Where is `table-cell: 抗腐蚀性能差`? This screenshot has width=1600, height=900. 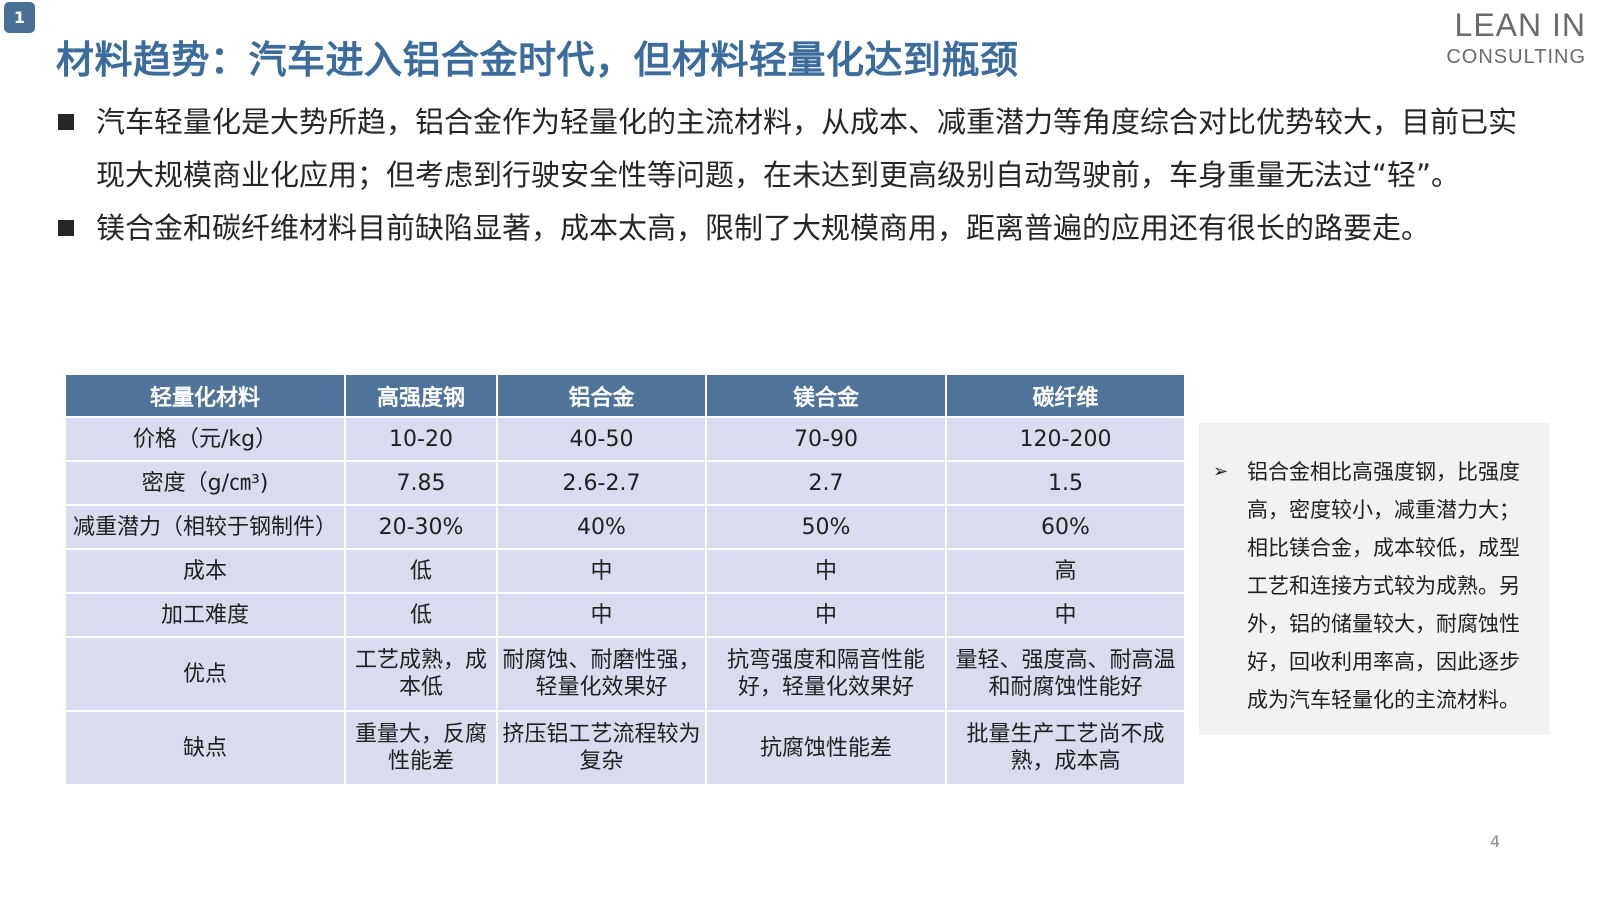
table-cell: 抗腐蚀性能差 is located at coordinates (826, 748).